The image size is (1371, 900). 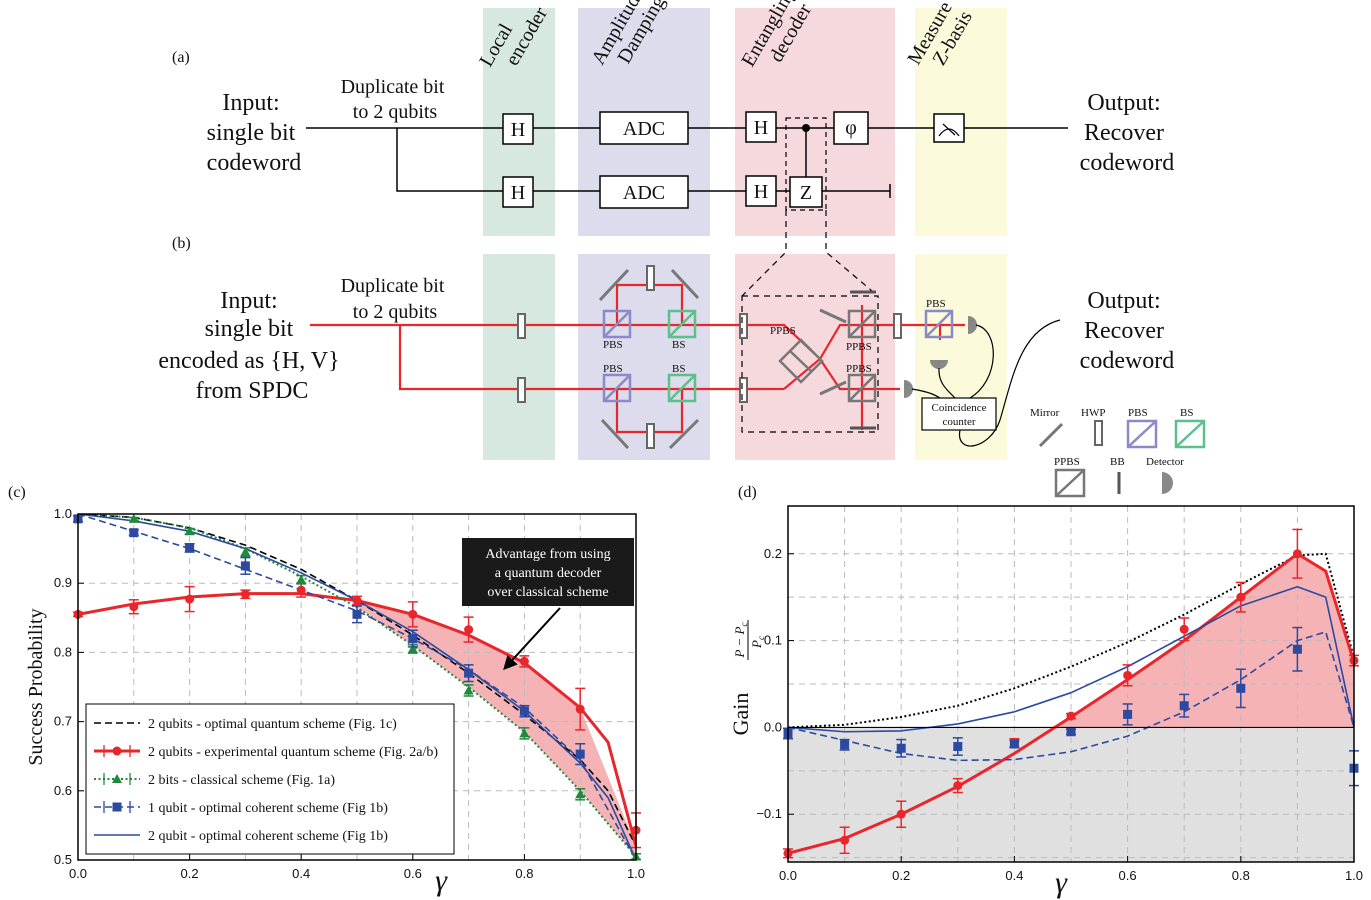 I want to click on svg-text: Advantage from using, so click(x=547, y=554).